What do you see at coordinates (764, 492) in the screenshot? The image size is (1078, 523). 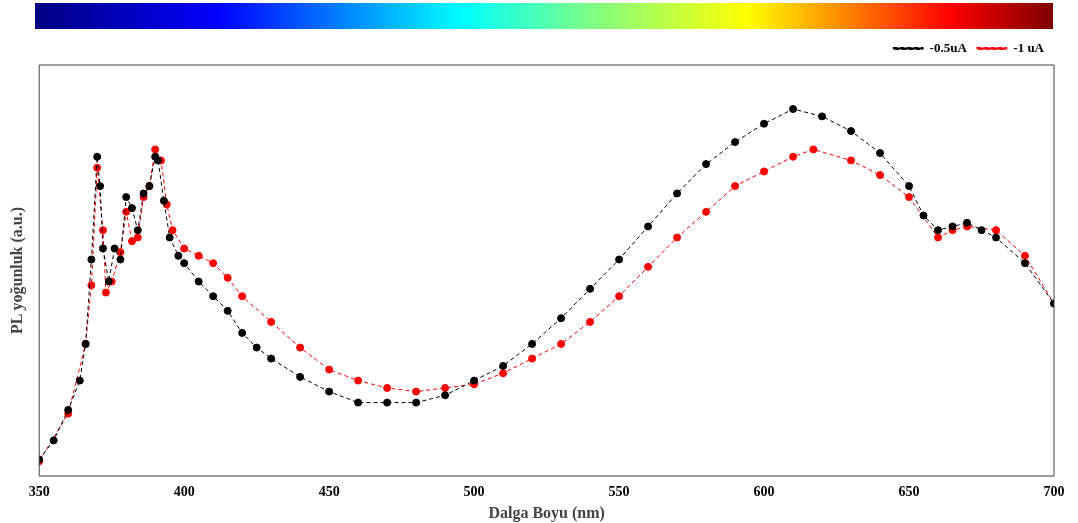 I see `x-tick-label: 600` at bounding box center [764, 492].